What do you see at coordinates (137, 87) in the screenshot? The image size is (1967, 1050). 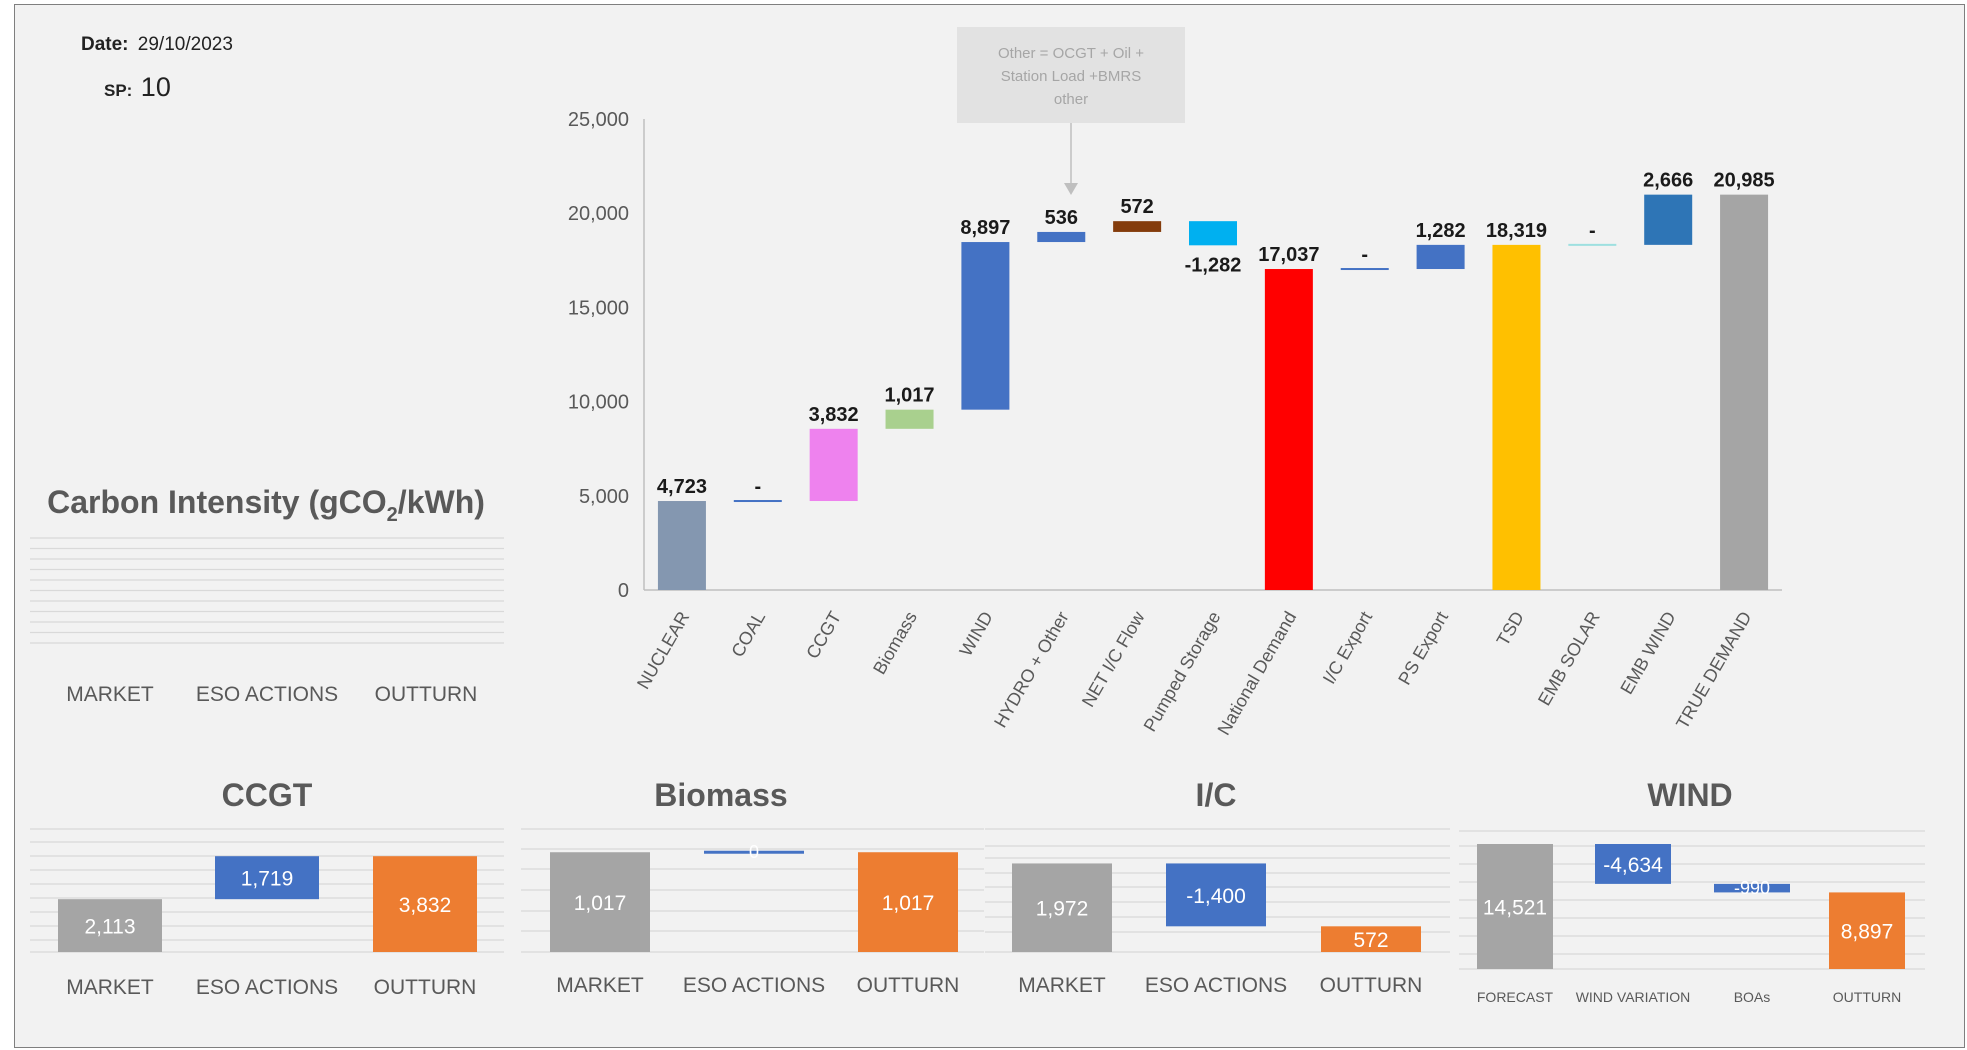 I see `sp-row: SP: 10` at bounding box center [137, 87].